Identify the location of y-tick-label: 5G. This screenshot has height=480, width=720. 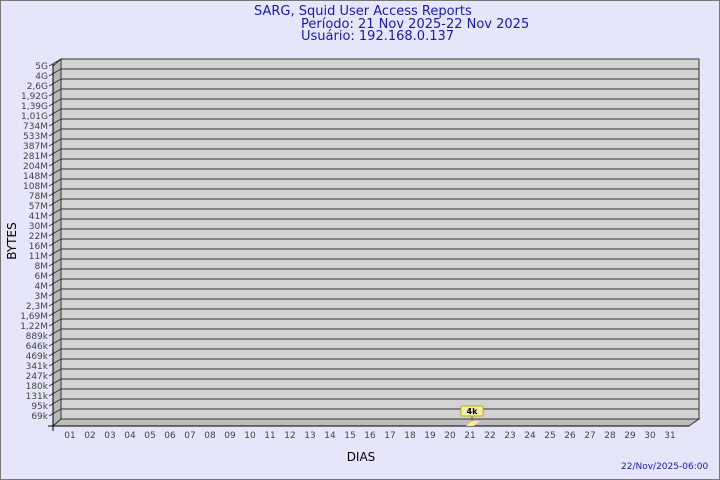
(41, 67).